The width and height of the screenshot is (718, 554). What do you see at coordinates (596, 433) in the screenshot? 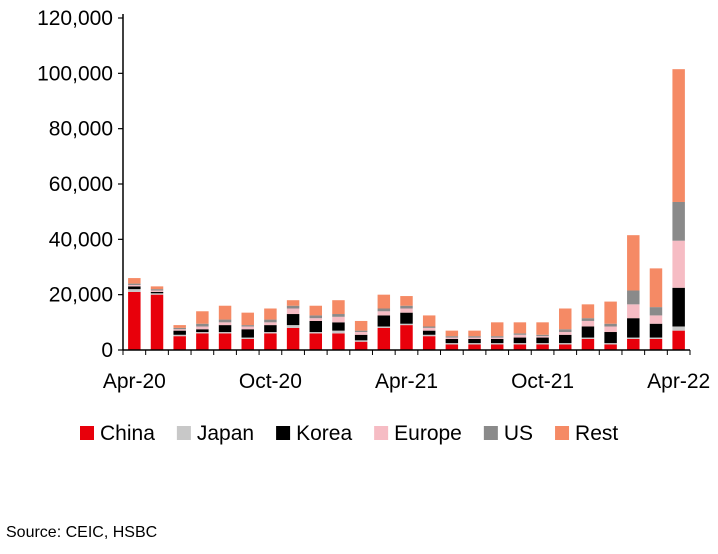
I see `legend-label-rest: Rest` at bounding box center [596, 433].